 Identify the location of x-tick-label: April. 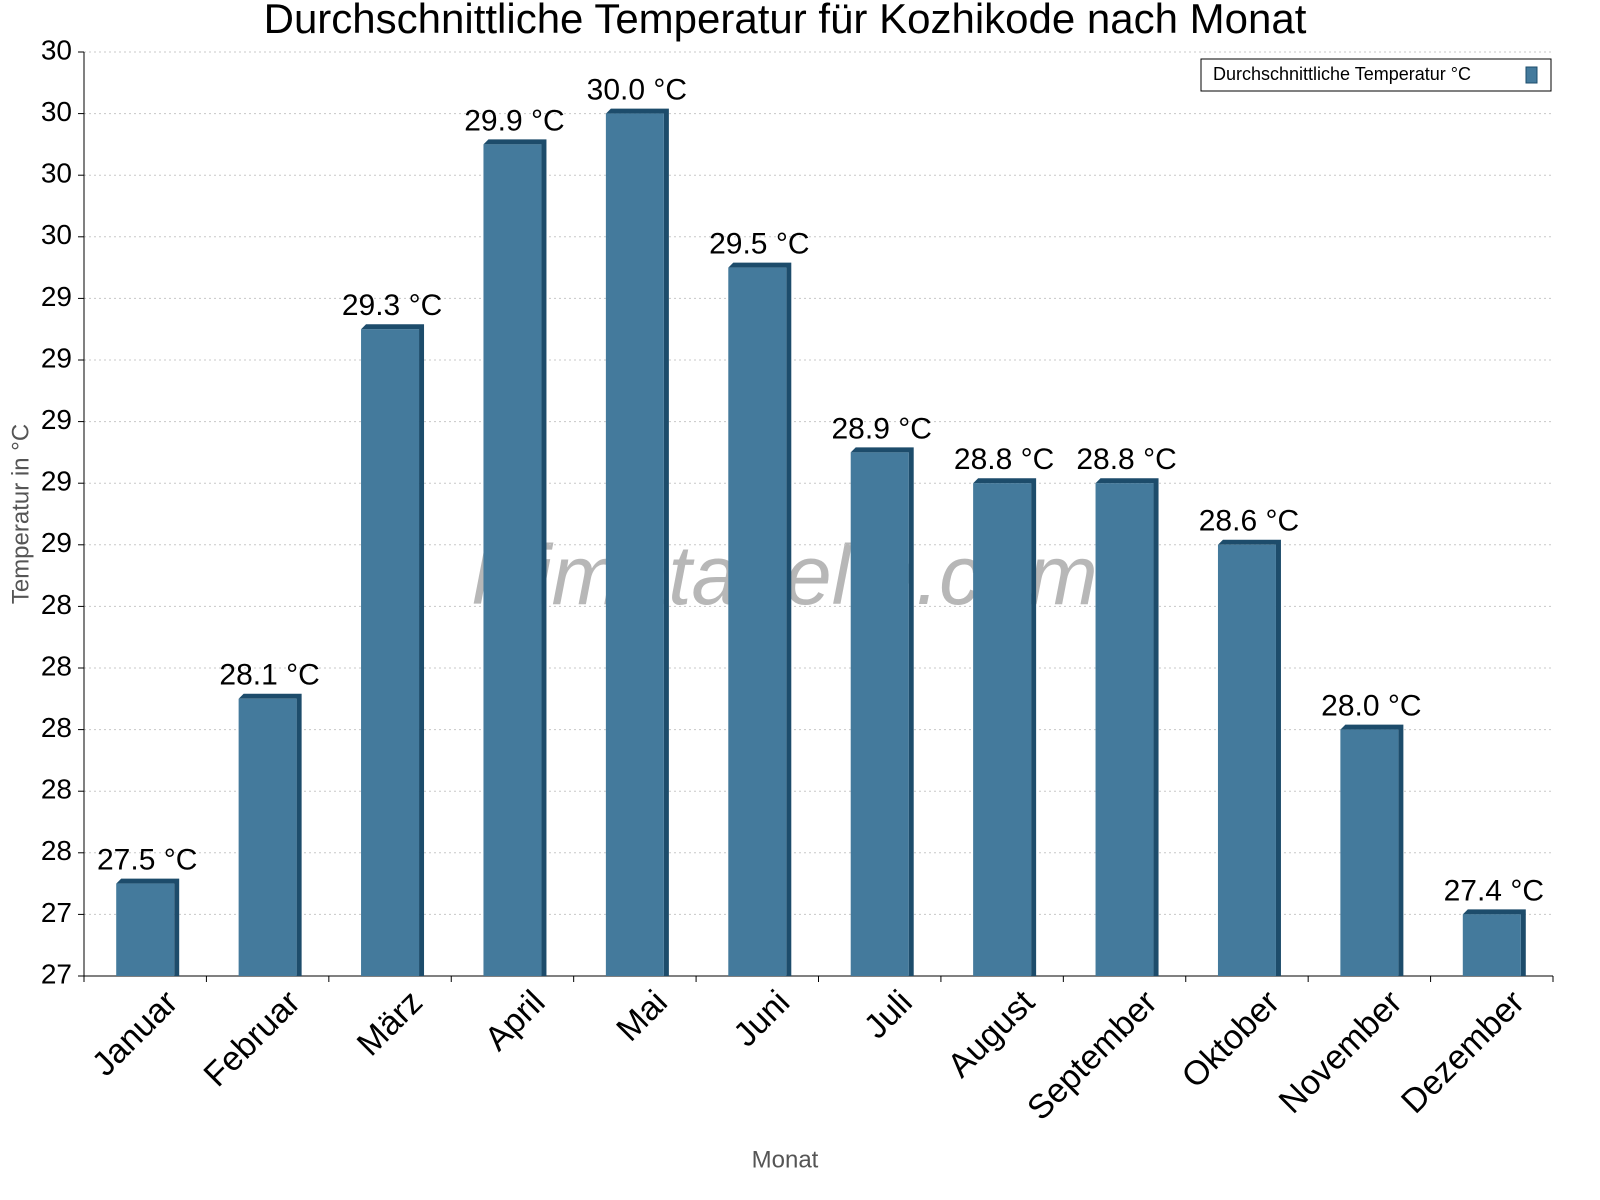
(514, 1020).